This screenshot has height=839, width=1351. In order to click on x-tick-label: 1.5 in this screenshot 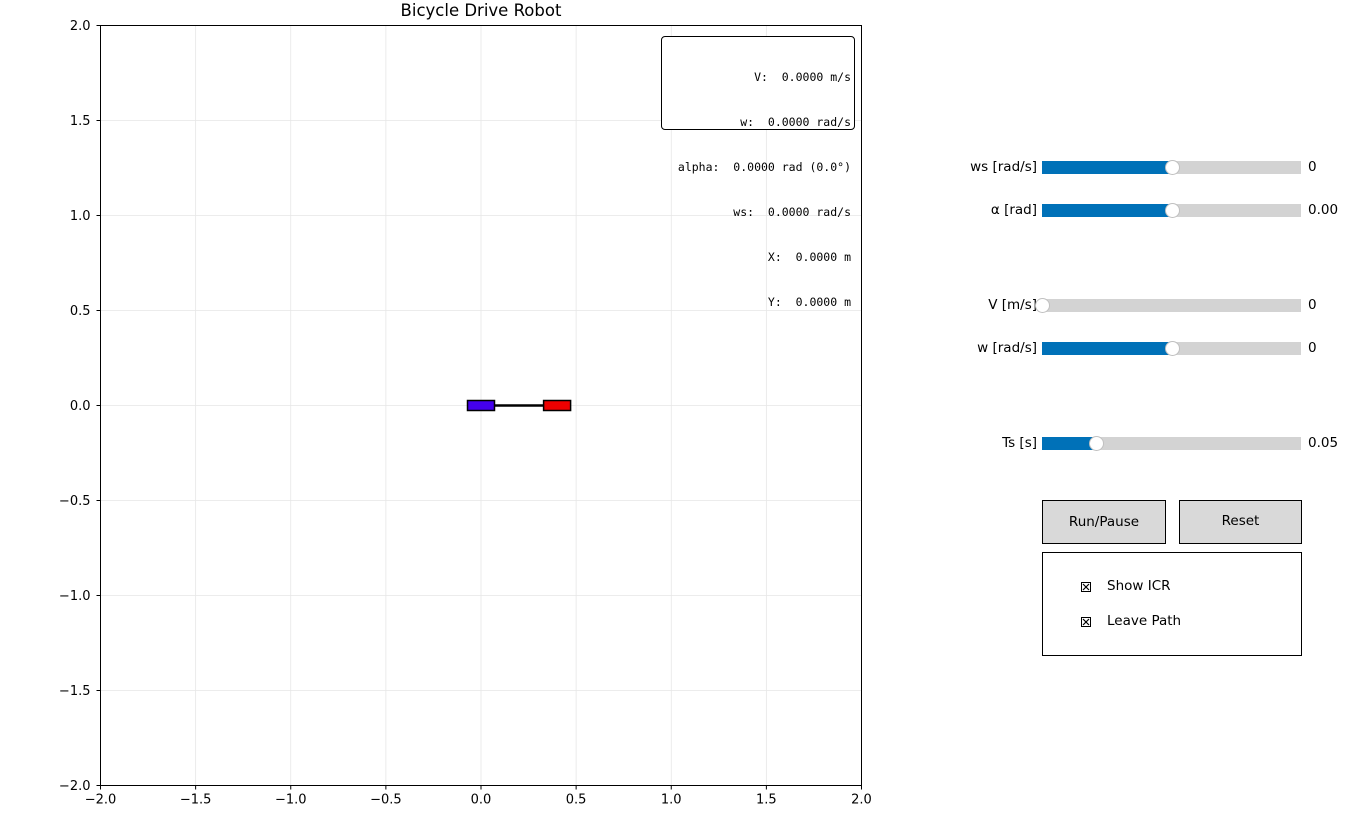, I will do `click(766, 800)`.